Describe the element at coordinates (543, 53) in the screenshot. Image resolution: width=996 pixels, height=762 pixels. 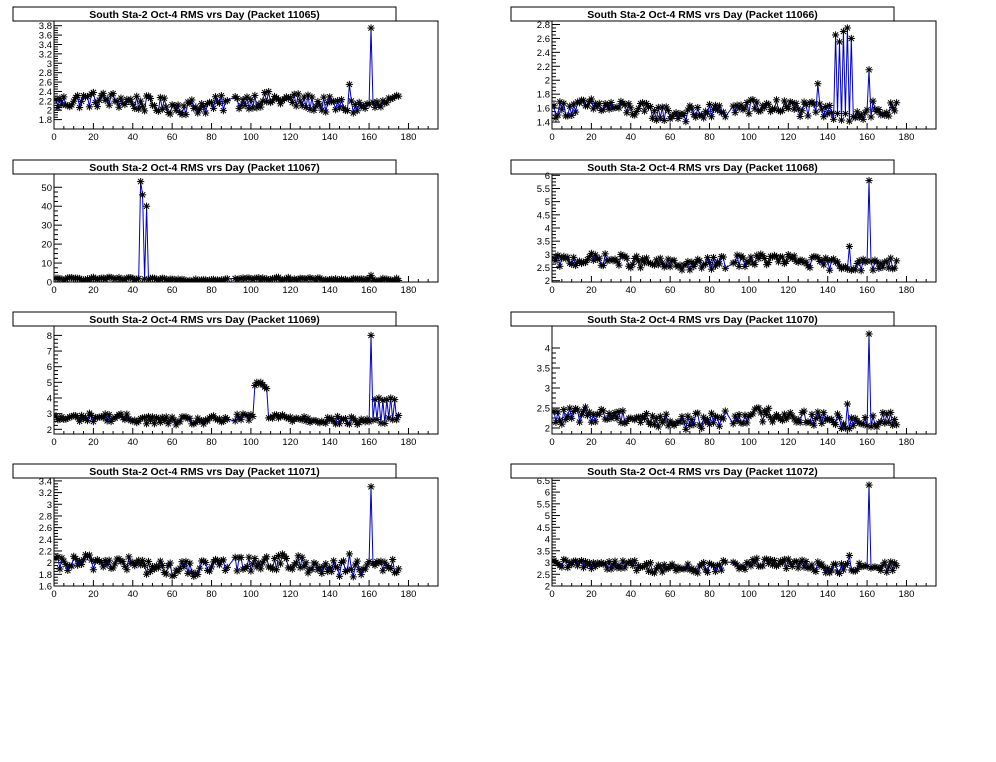
I see `y-tick-label: 2.4` at that location.